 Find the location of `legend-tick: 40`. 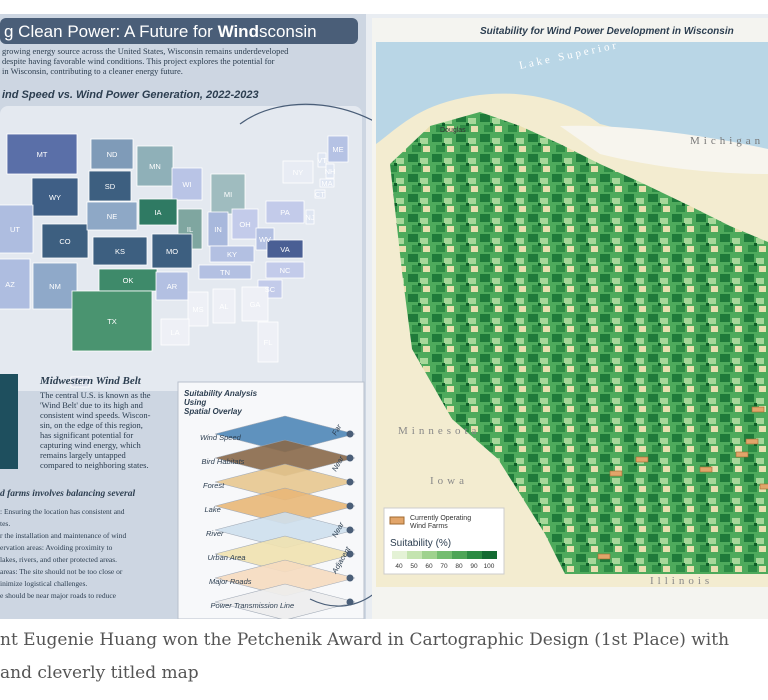

legend-tick: 40 is located at coordinates (399, 566).